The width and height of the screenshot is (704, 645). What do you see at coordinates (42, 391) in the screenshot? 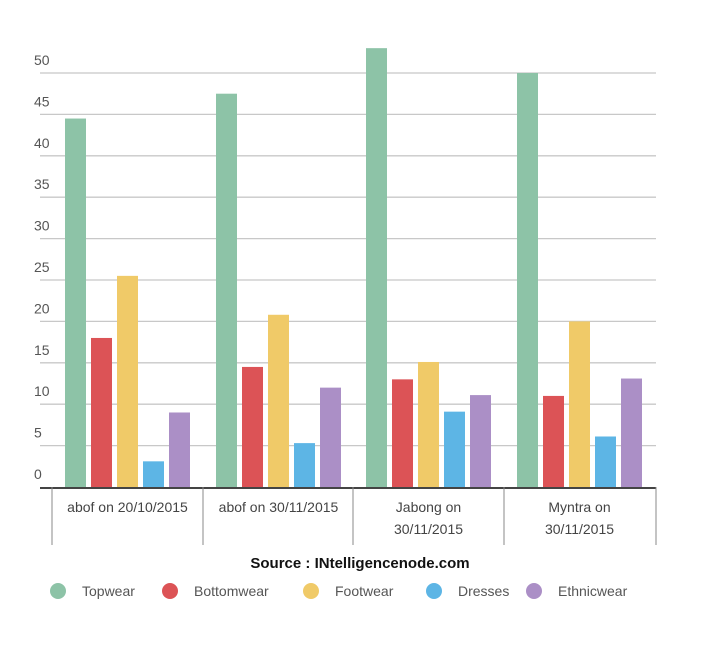
I see `y-tick-label: 10` at bounding box center [42, 391].